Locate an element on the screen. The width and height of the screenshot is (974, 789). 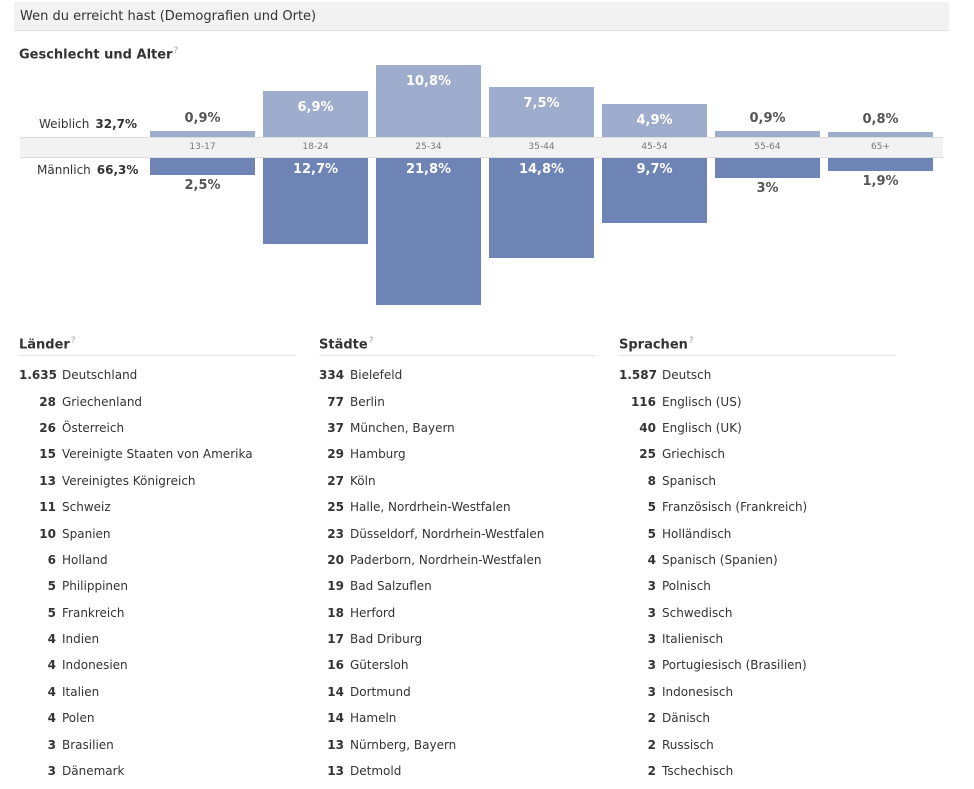
item-name: München, Bayern is located at coordinates (402, 427).